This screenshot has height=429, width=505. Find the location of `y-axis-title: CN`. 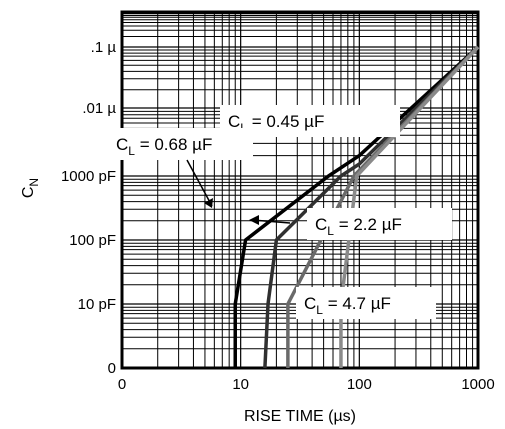

y-axis-title: CN is located at coordinates (30, 188).